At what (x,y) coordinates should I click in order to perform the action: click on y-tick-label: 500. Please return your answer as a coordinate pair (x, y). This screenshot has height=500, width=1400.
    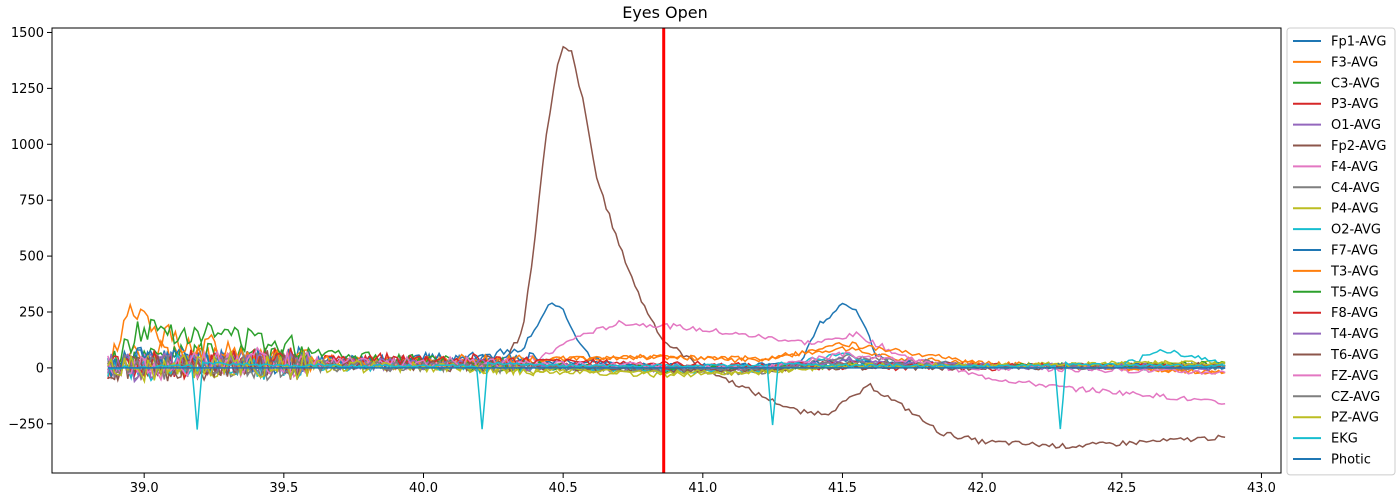
    Looking at the image, I should click on (31, 257).